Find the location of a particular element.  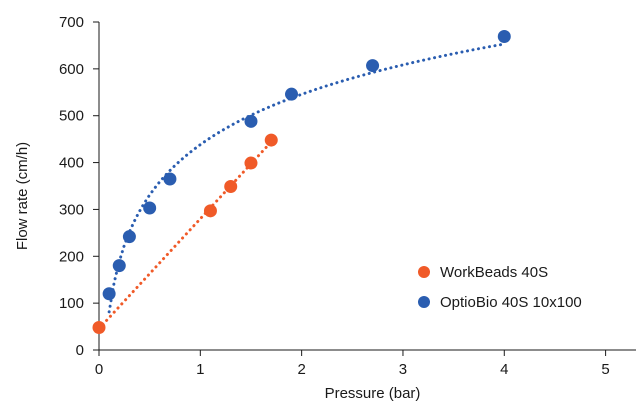

x-tick-label: 3 is located at coordinates (403, 369).